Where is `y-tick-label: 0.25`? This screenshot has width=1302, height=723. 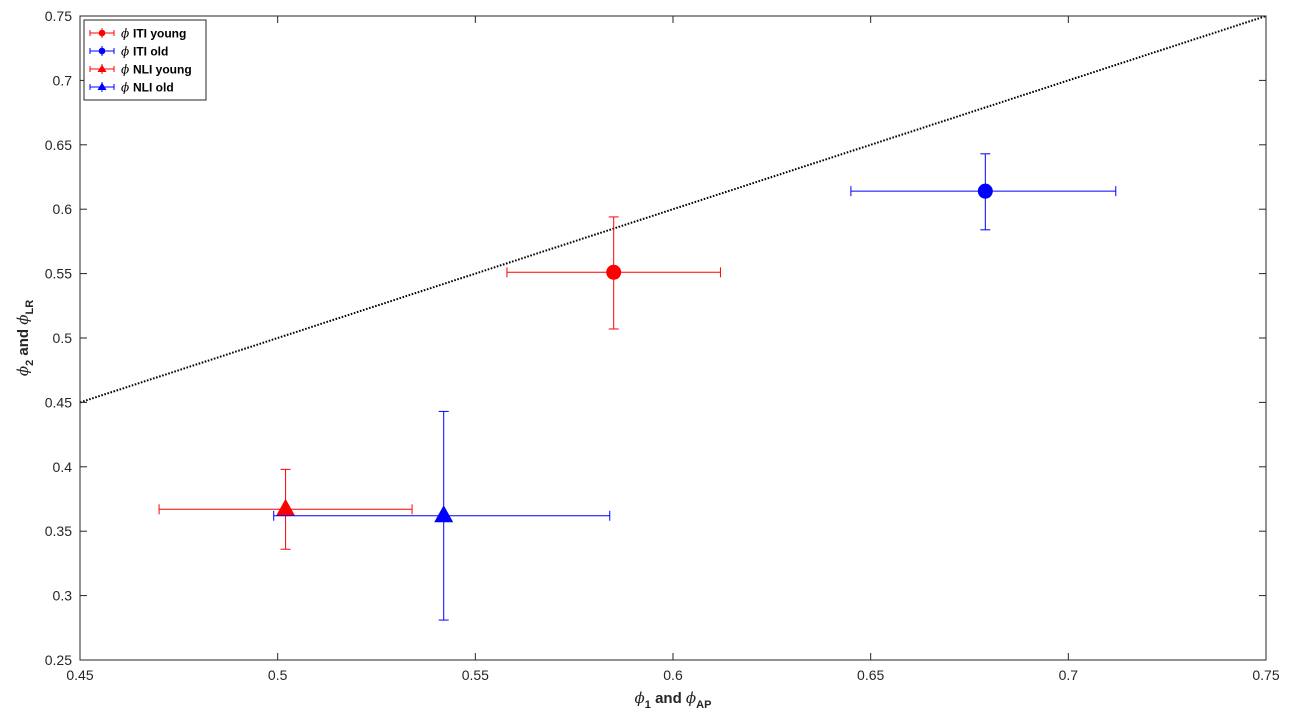 y-tick-label: 0.25 is located at coordinates (58, 660).